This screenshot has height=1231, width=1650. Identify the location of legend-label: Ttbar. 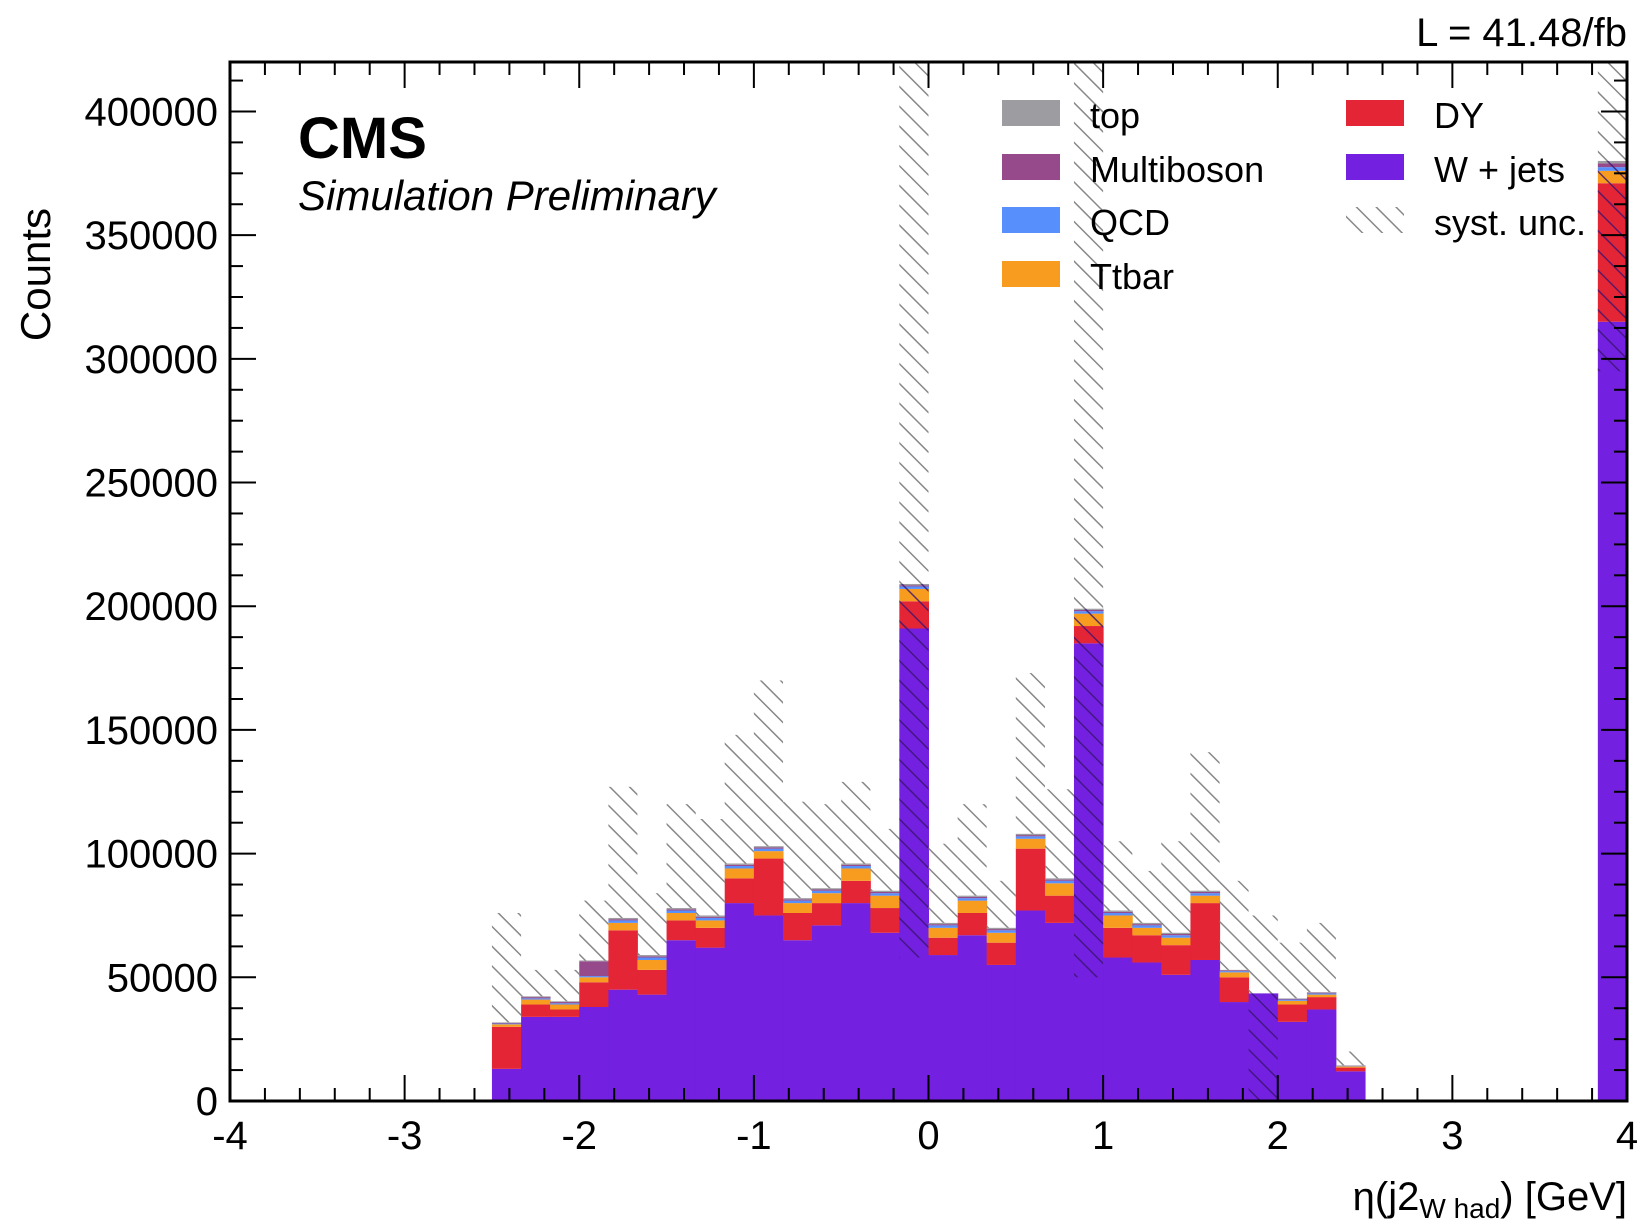
(1132, 276).